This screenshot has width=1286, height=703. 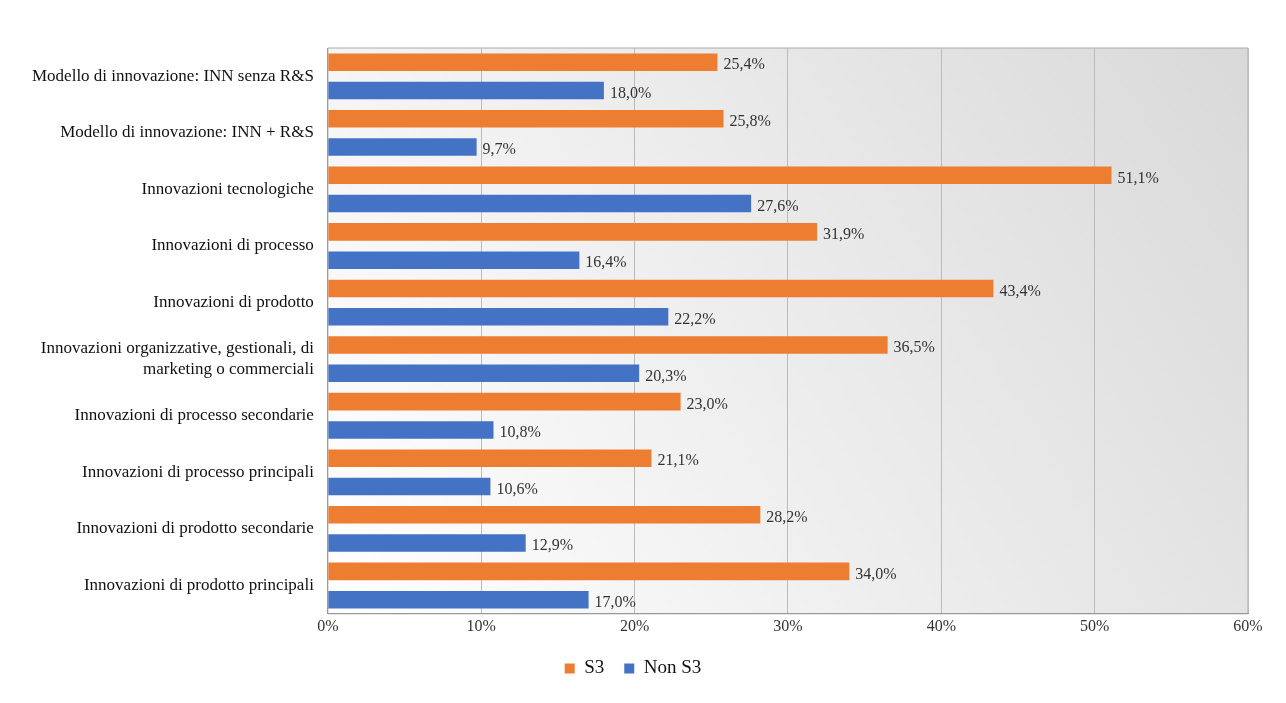 I want to click on x-tick-label: 50%, so click(x=1094, y=625).